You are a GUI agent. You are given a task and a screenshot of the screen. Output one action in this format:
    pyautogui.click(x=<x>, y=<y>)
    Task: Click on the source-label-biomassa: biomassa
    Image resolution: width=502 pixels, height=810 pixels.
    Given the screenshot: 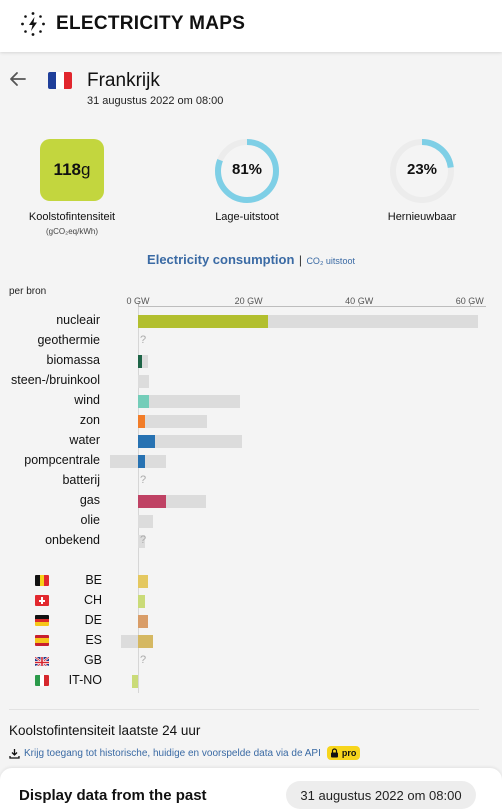 What is the action you would take?
    pyautogui.click(x=73, y=360)
    